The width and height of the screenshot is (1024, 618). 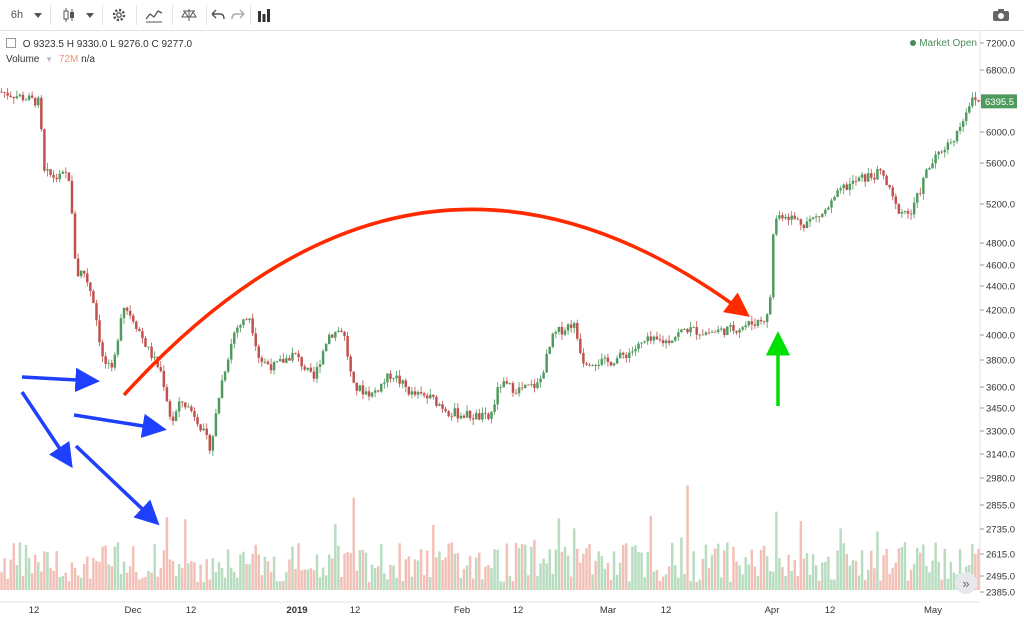 I want to click on chevron-down-icon: ▼, so click(x=49, y=59).